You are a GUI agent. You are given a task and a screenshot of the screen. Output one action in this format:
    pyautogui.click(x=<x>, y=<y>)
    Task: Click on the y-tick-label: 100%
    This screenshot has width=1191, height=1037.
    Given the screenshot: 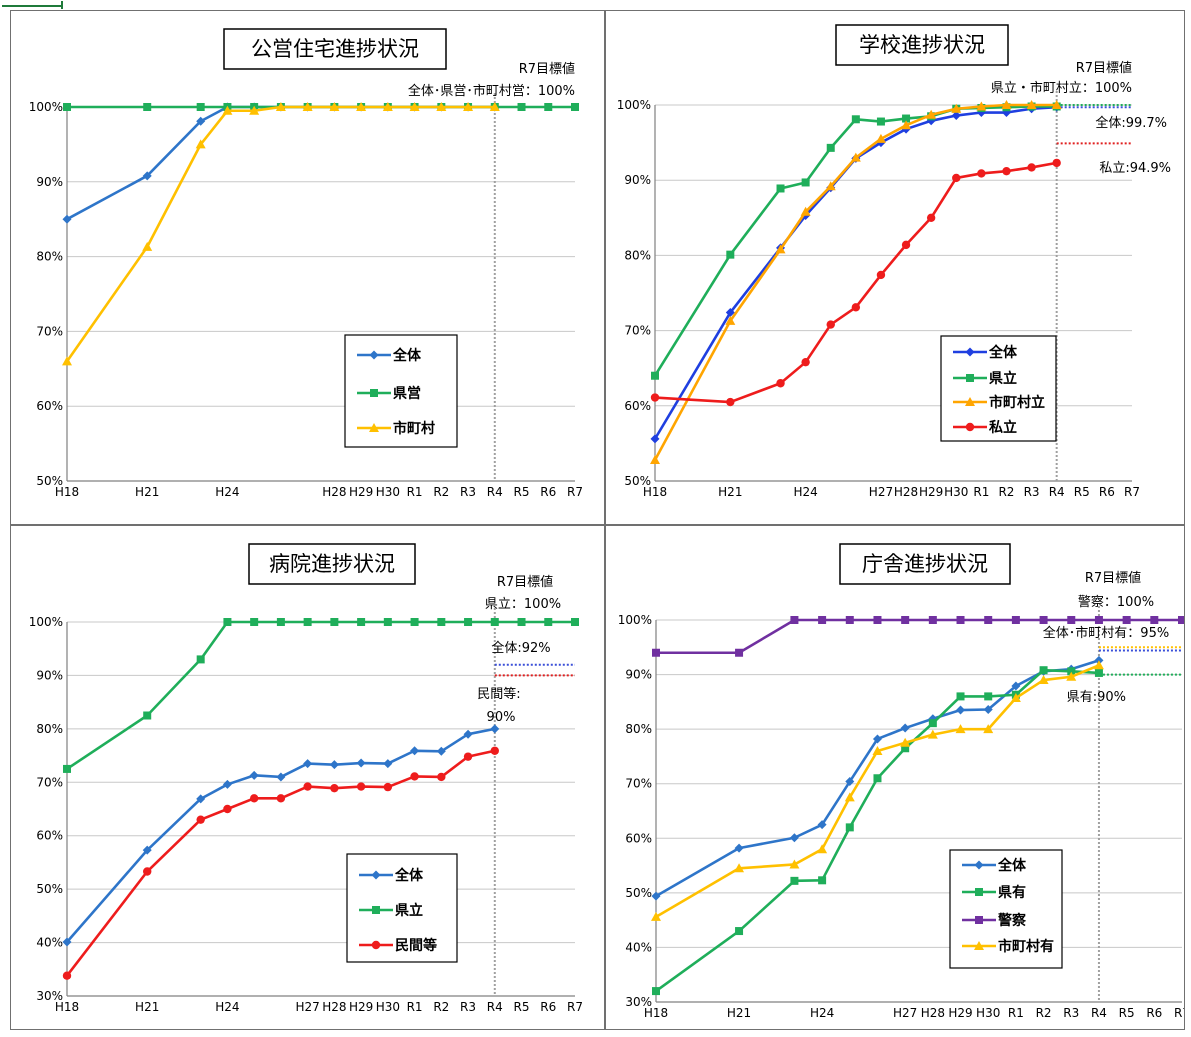 What is the action you would take?
    pyautogui.click(x=634, y=105)
    